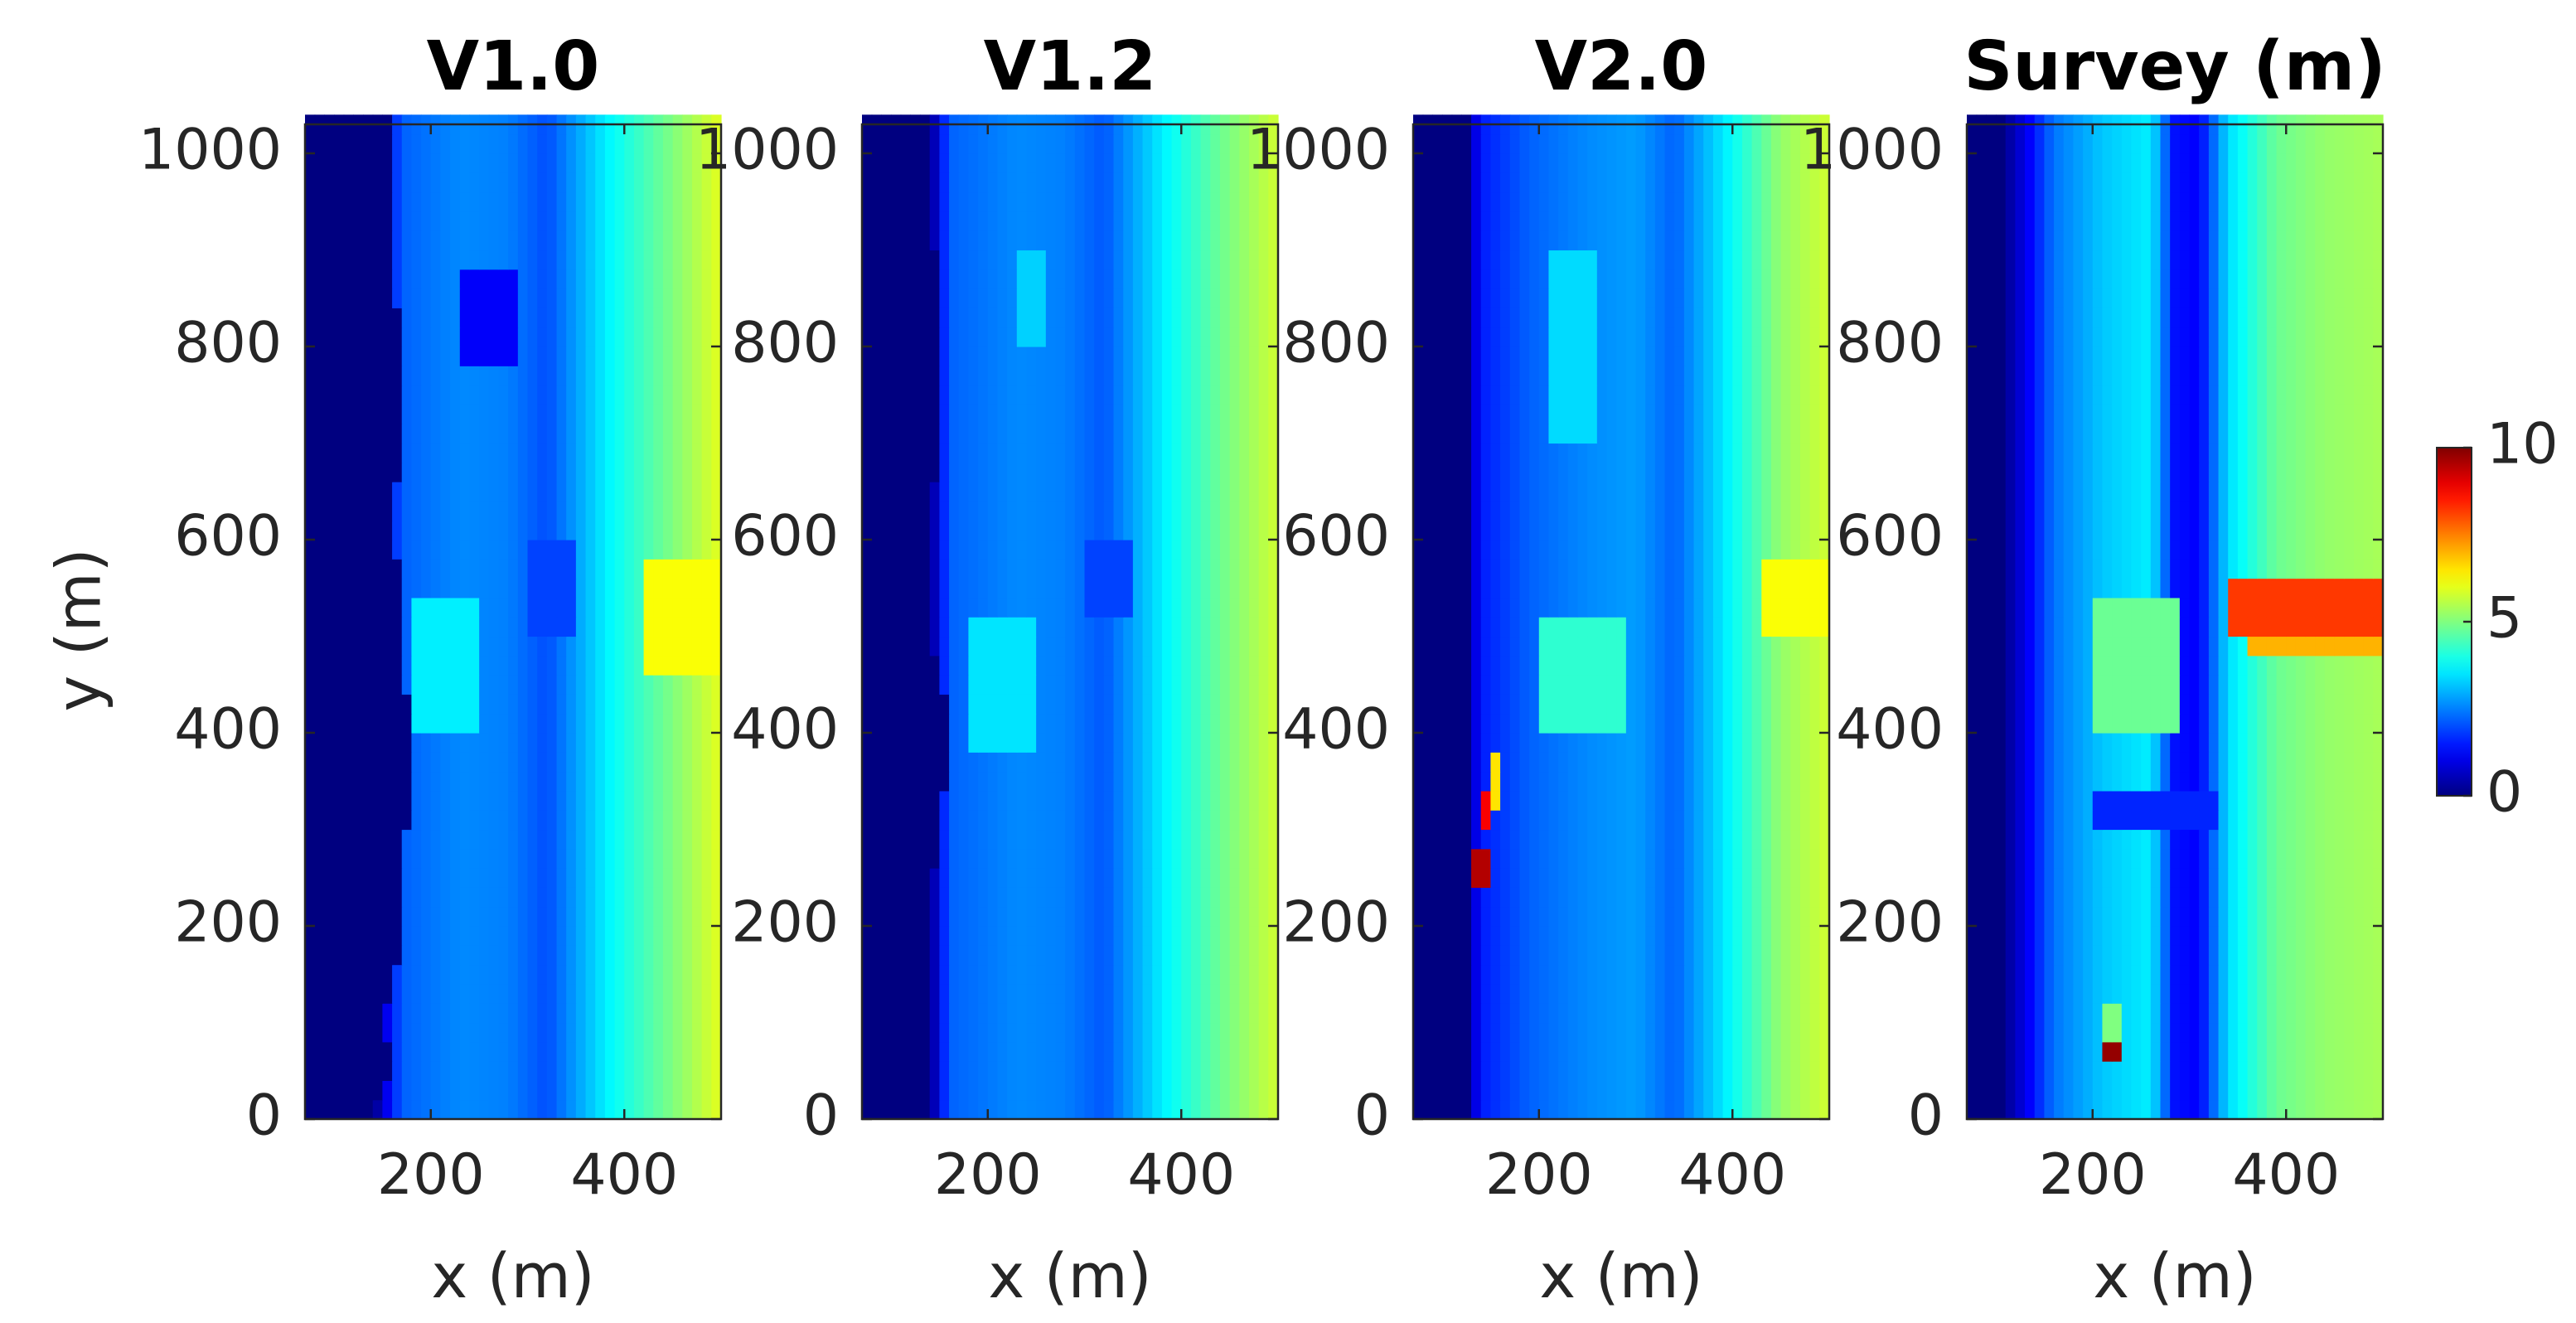 Image resolution: width=2576 pixels, height=1323 pixels. Describe the element at coordinates (785, 343) in the screenshot. I see `y-tick-label: 800` at that location.